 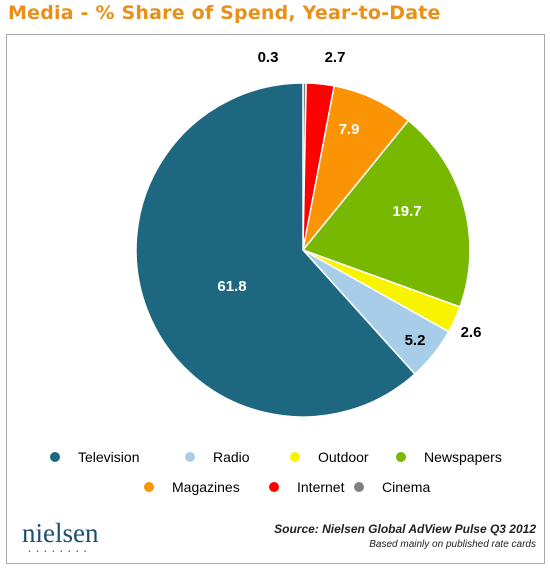 I want to click on data-label-cinema: 0.3, so click(x=268, y=57).